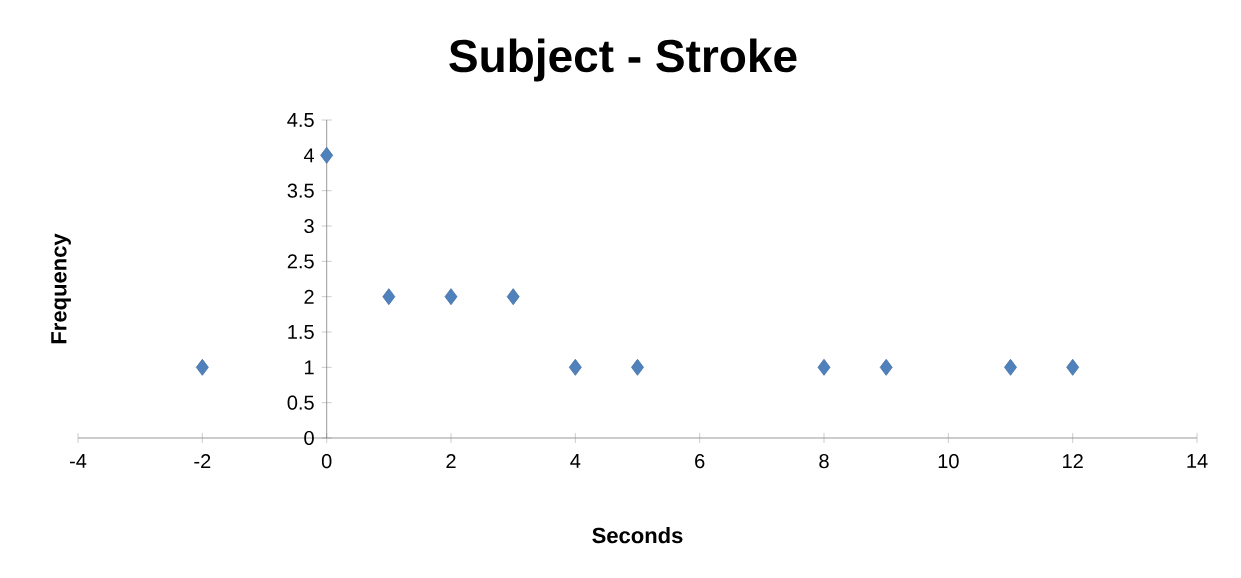 The width and height of the screenshot is (1241, 578). Describe the element at coordinates (309, 226) in the screenshot. I see `y-tick-label: 3` at that location.